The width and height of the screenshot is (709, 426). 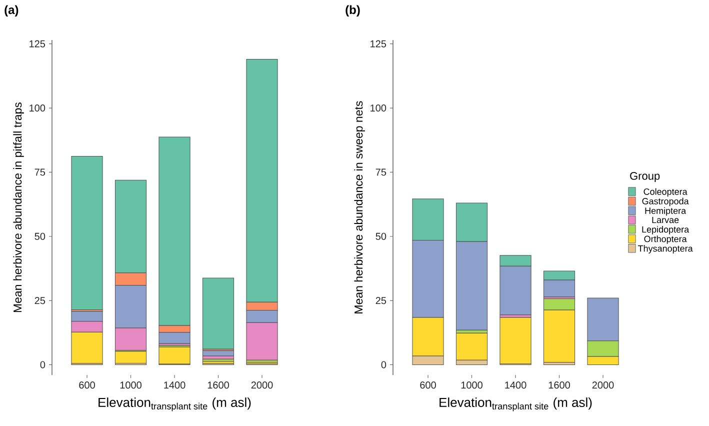 I want to click on y-axis-title: Mean herbivore abundance in pitfall traps, so click(x=18, y=207).